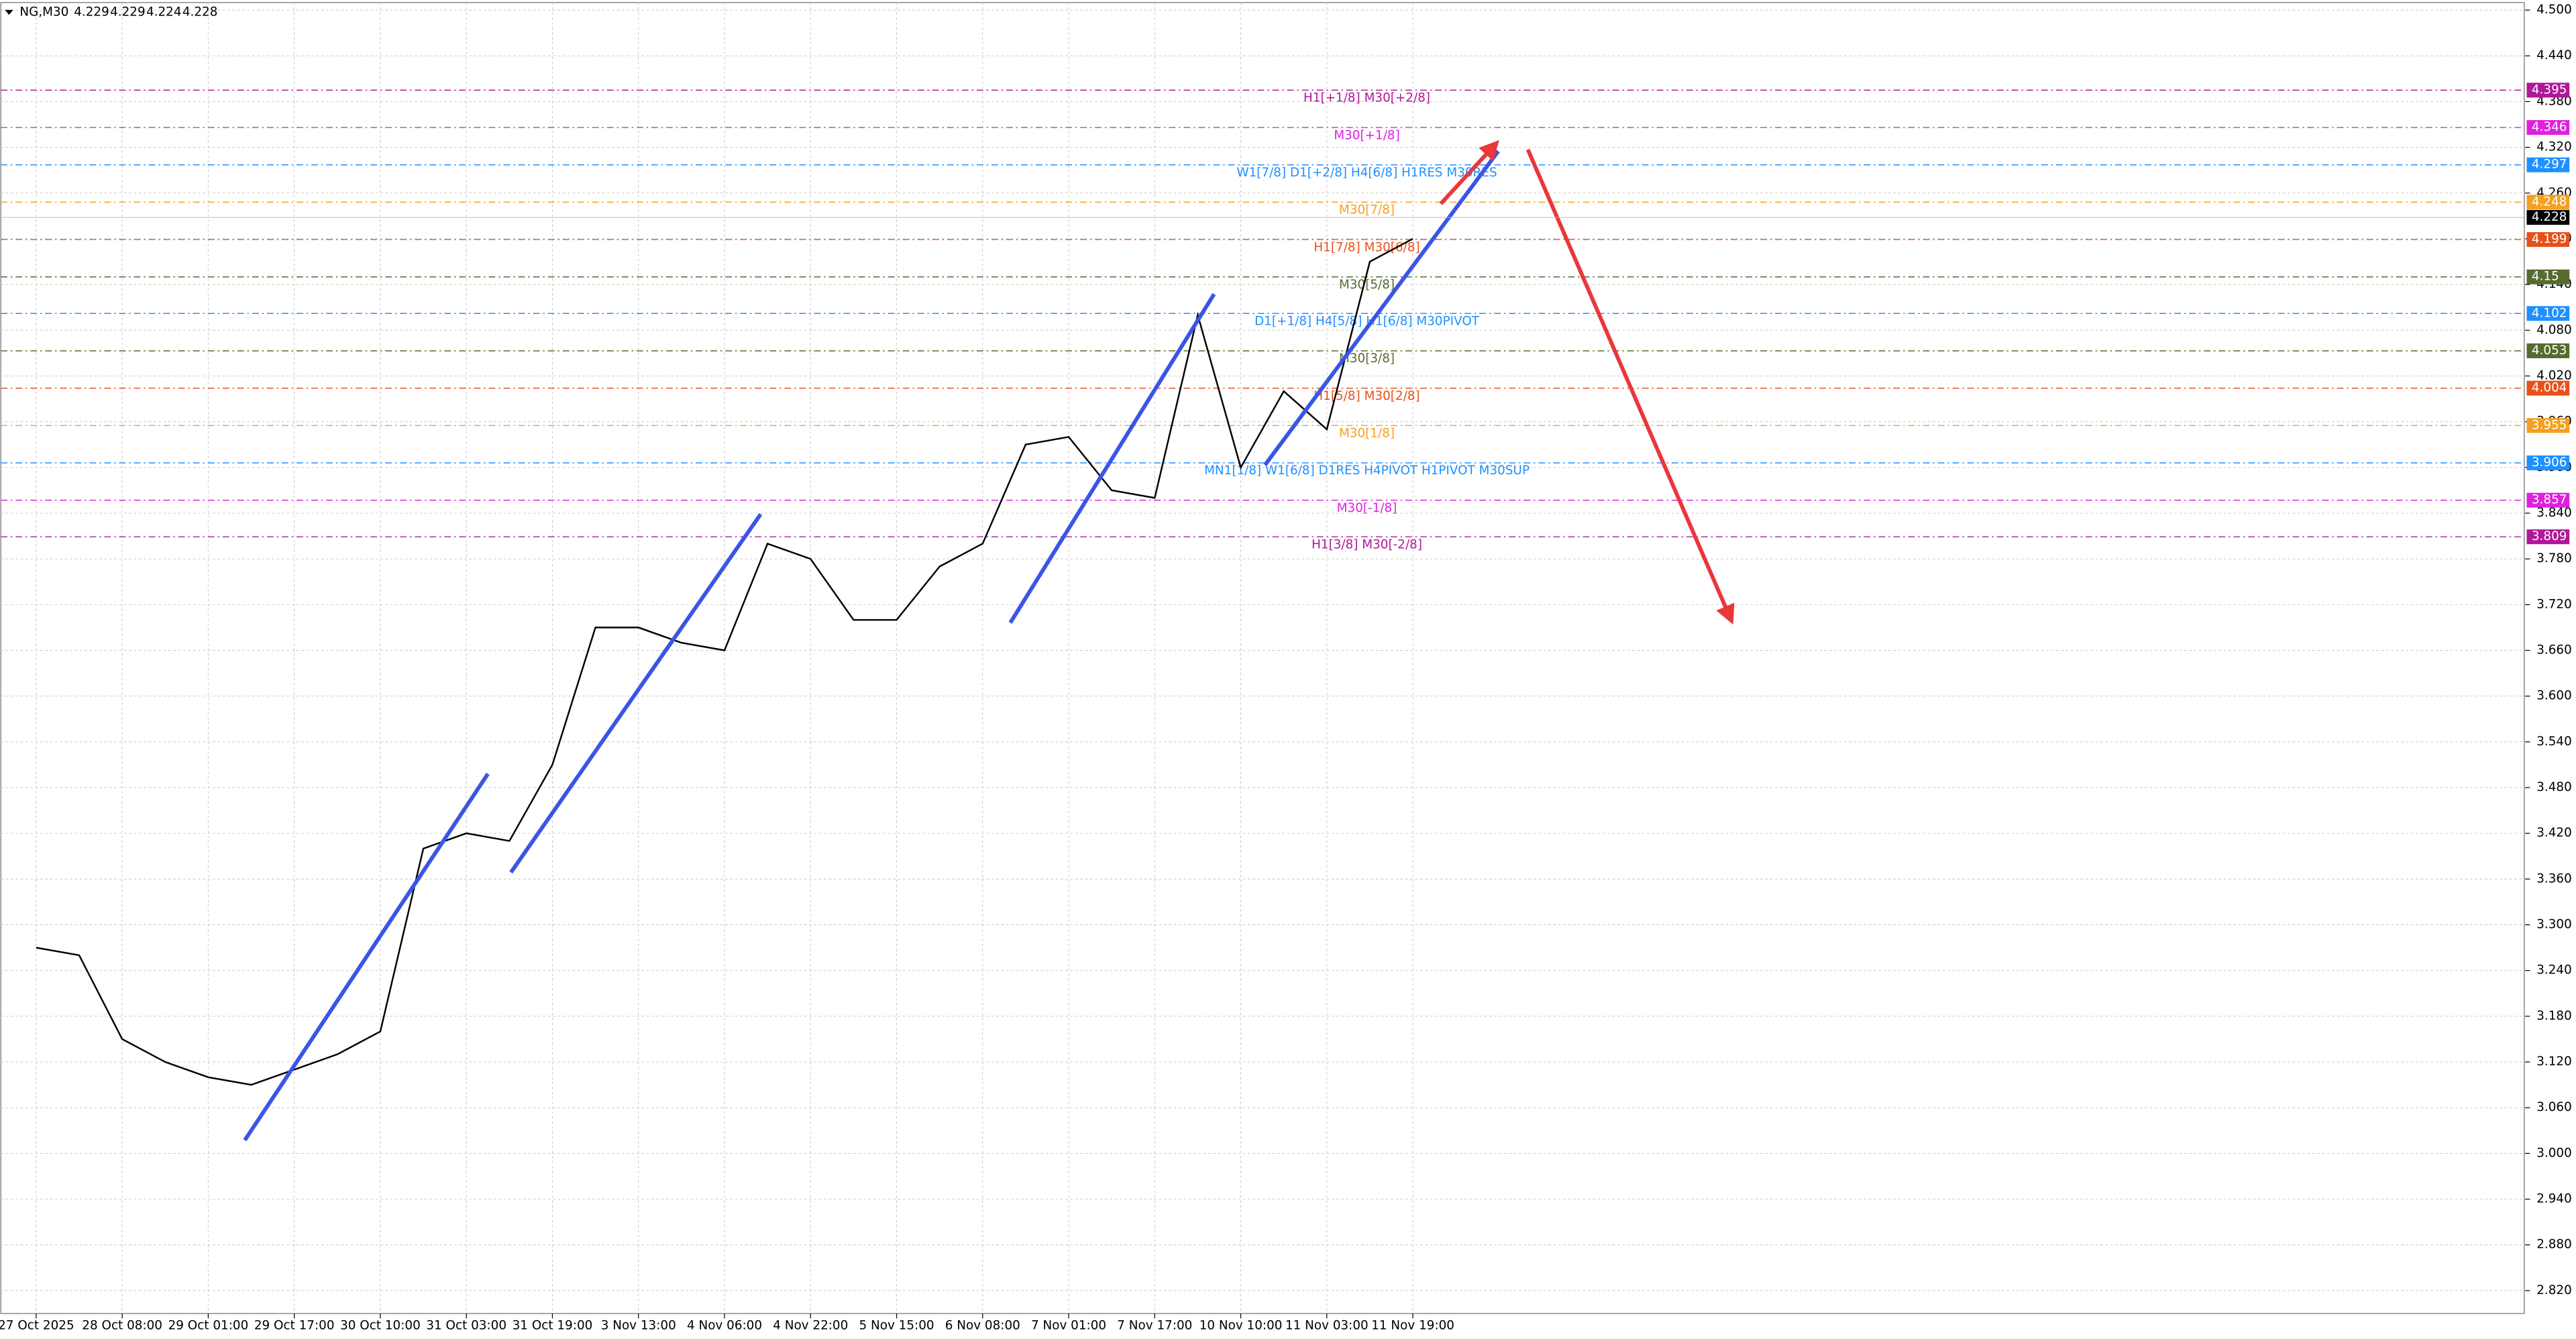 The width and height of the screenshot is (2576, 1339). I want to click on high: 4.229, so click(128, 12).